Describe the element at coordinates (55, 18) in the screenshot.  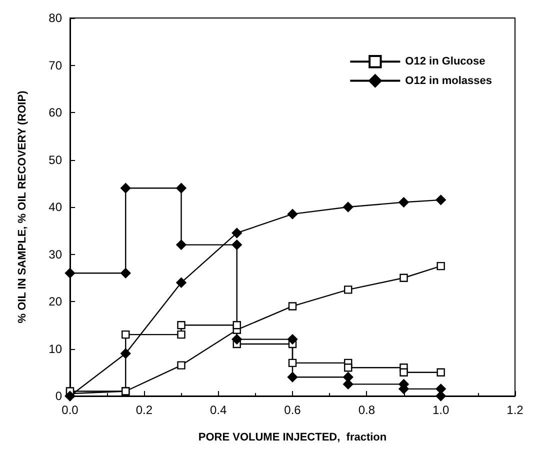
I see `y-tick-label: 80` at that location.